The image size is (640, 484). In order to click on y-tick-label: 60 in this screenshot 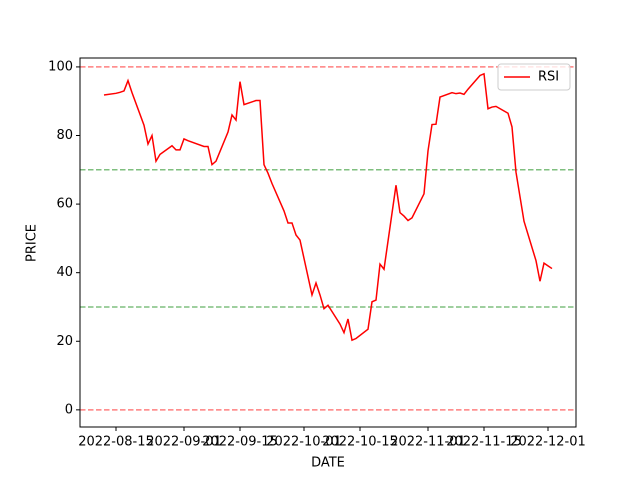, I will do `click(64, 204)`.